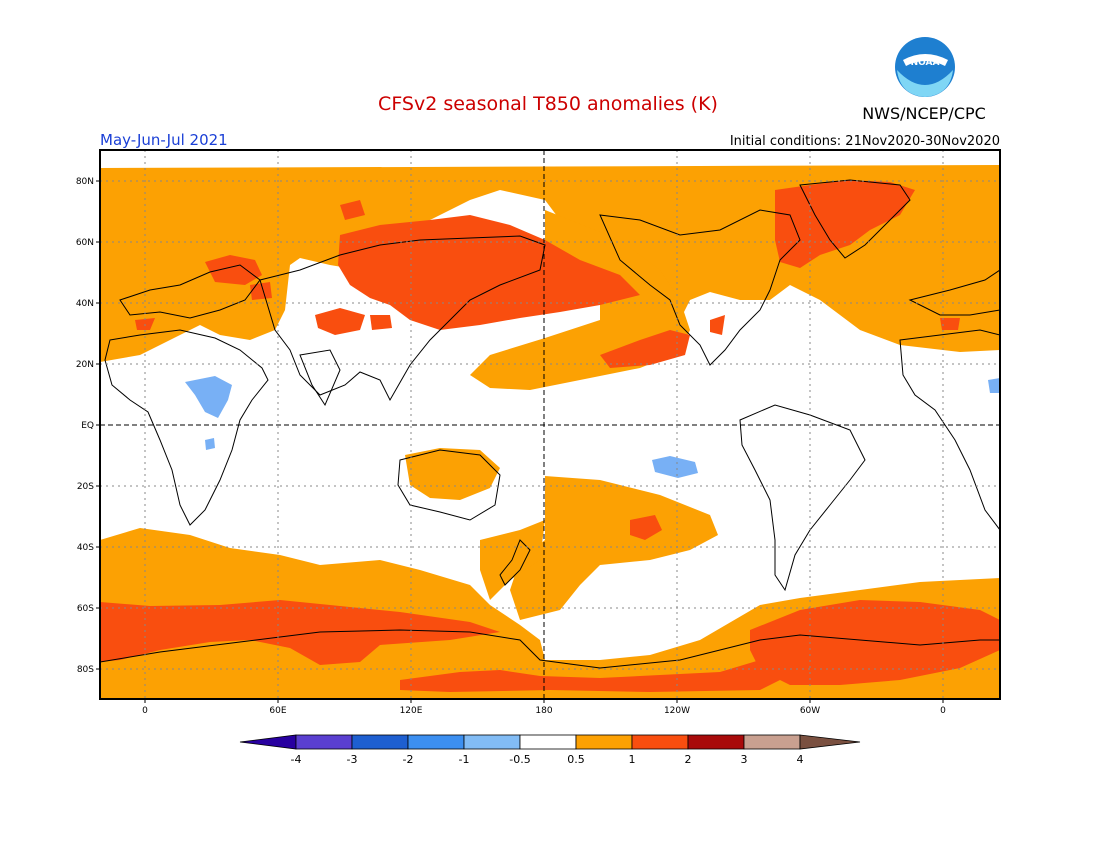 The width and height of the screenshot is (1100, 850). I want to click on anomaly-neg-0p5-to-1-regions, so click(592, 427).